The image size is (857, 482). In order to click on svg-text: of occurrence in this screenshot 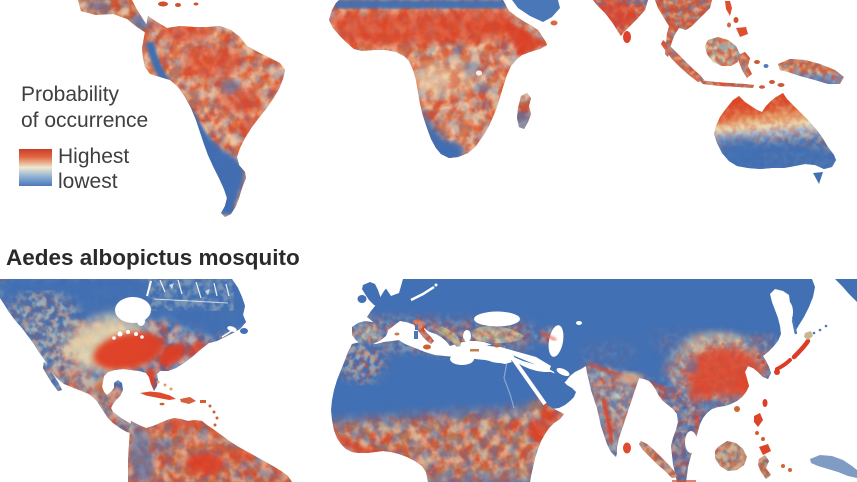, I will do `click(84, 120)`.